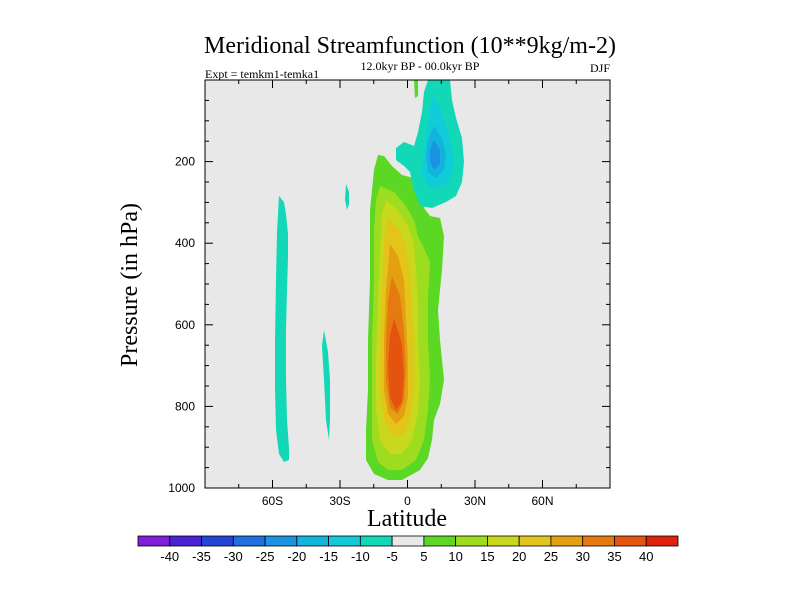 This screenshot has height=600, width=800. What do you see at coordinates (347, 197) in the screenshot?
I see `contour-sh-neg-dot` at bounding box center [347, 197].